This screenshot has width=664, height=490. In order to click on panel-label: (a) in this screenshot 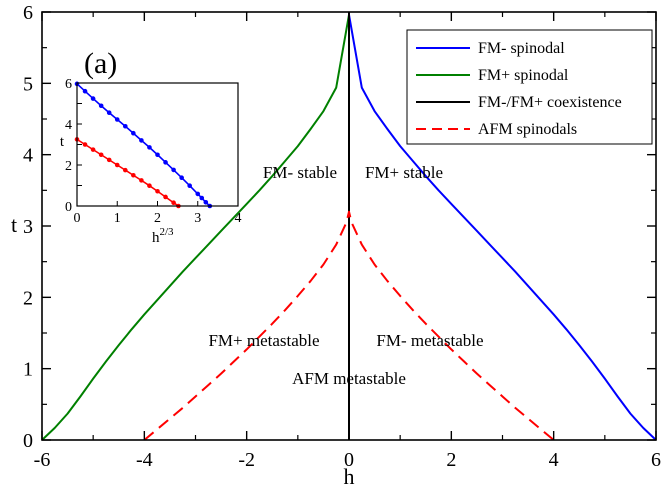, I will do `click(100, 63)`.